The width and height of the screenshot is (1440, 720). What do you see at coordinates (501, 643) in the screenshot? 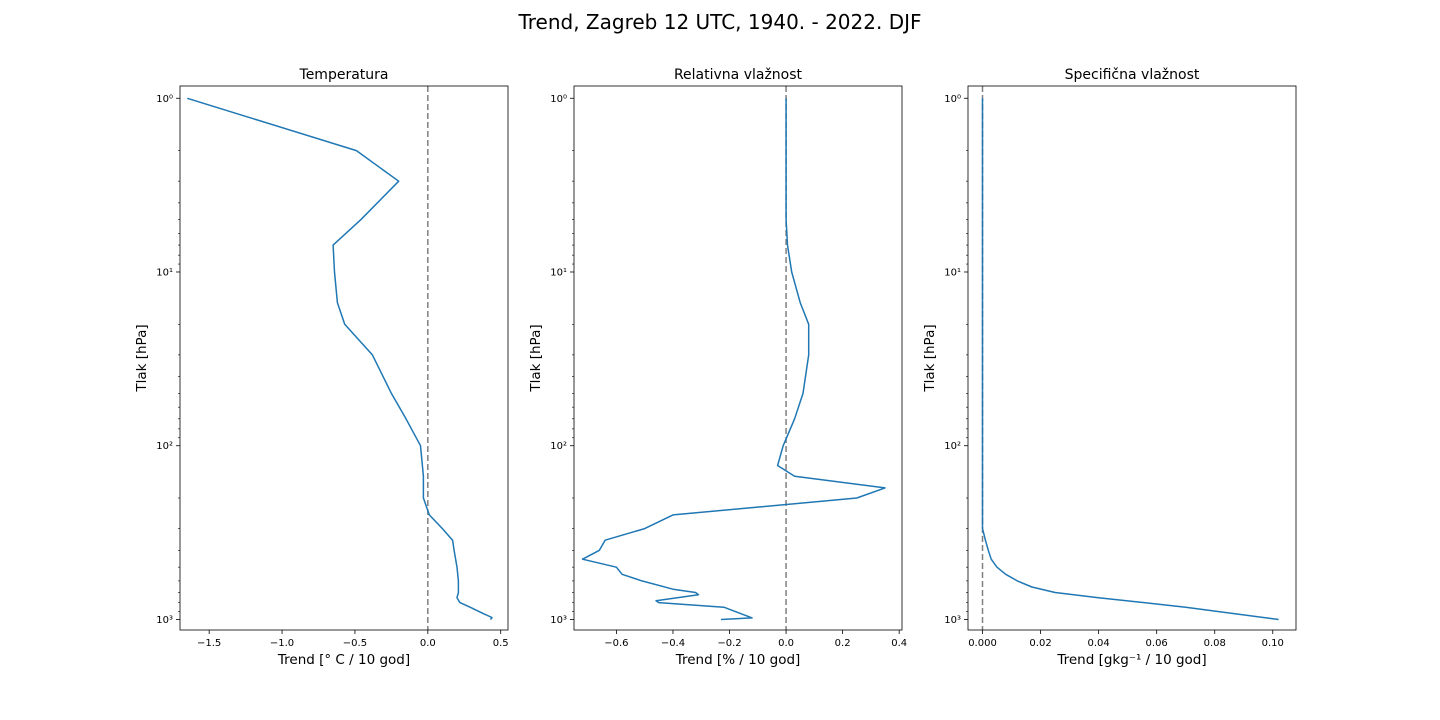
I see `x-tick-label: 0.5` at bounding box center [501, 643].